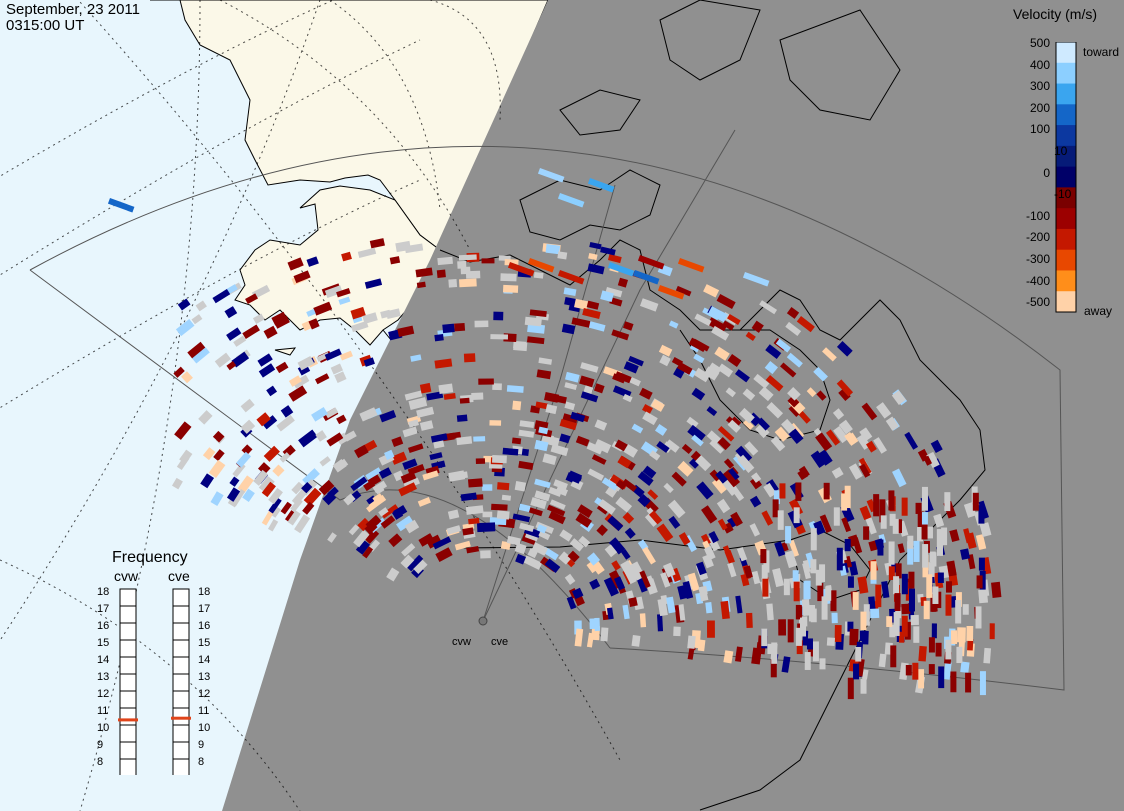 The width and height of the screenshot is (1124, 811). Describe the element at coordinates (461, 642) in the screenshot. I see `map-label-cvw: cvw` at that location.